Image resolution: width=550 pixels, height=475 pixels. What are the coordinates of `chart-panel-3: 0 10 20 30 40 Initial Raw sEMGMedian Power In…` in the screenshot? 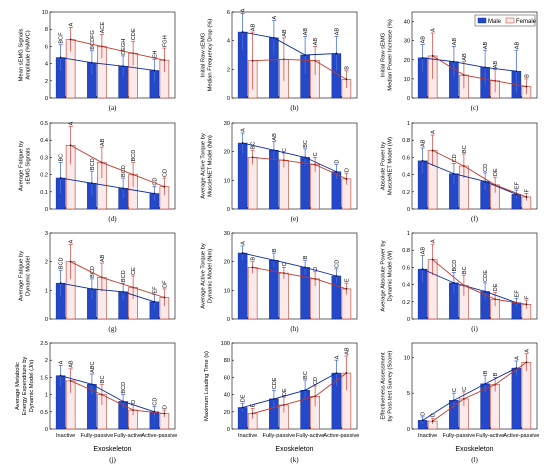 It's located at (459, 61).